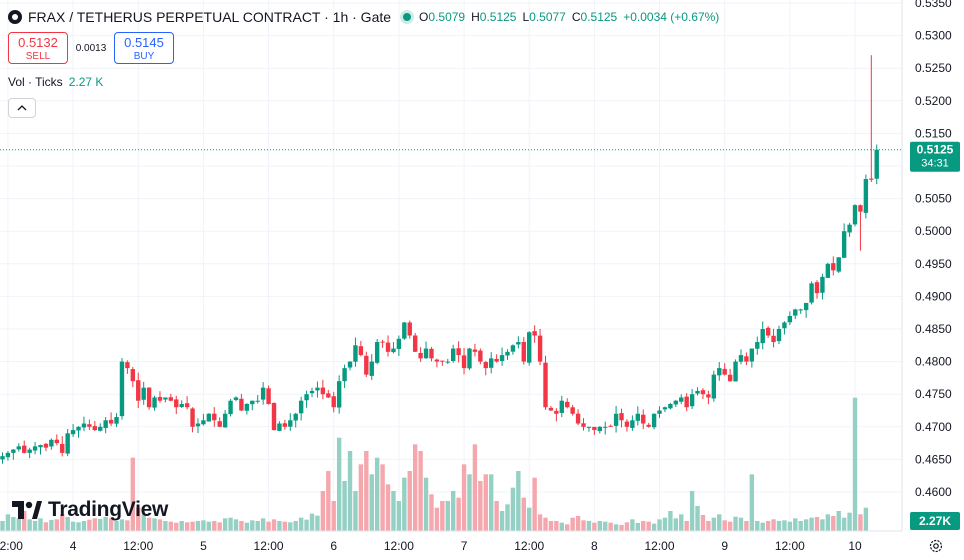  Describe the element at coordinates (407, 17) in the screenshot. I see `market-open-icon` at that location.